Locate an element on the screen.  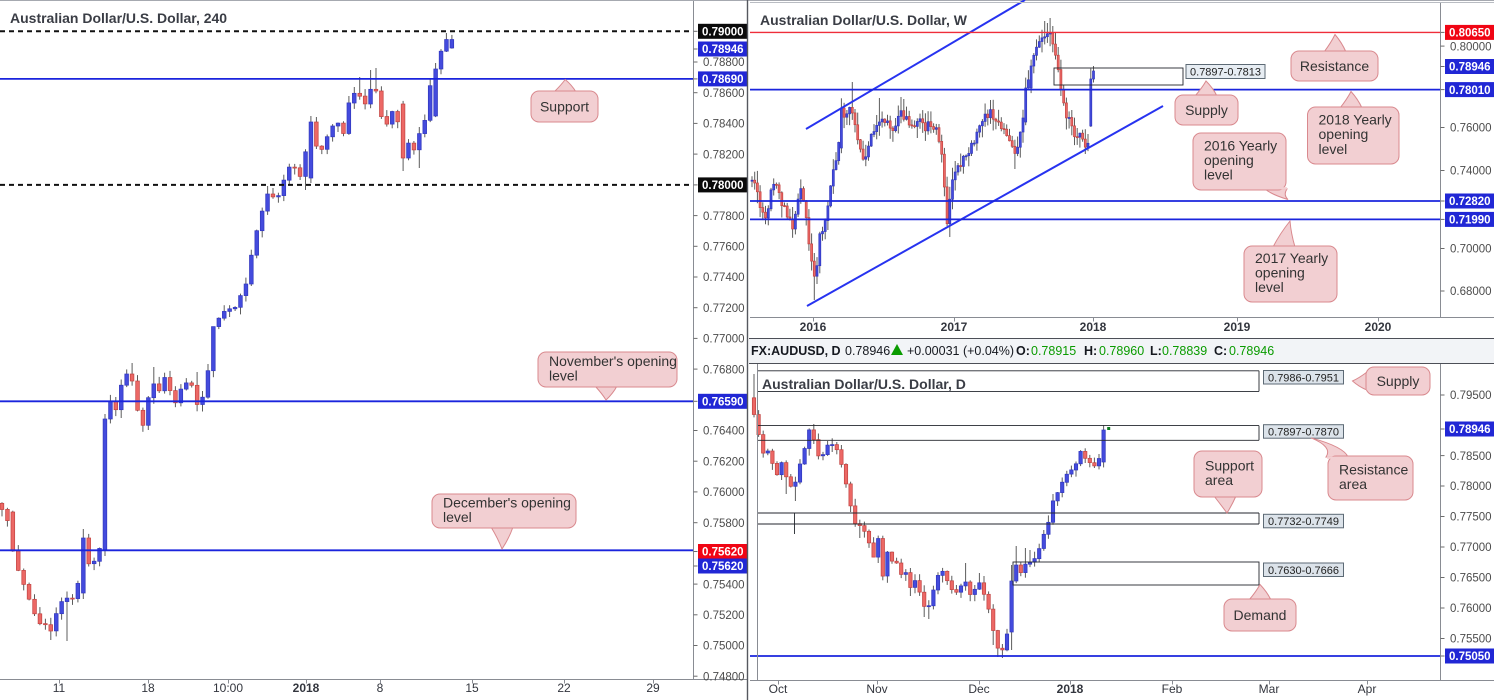
svg-text: 0.78500 is located at coordinates (1471, 457).